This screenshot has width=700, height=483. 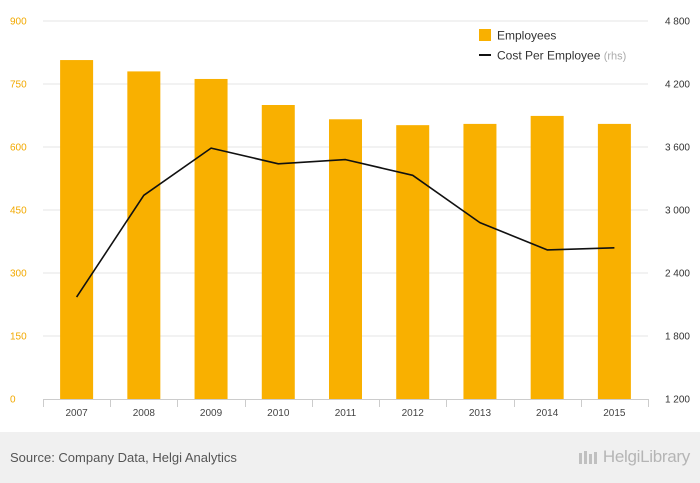 What do you see at coordinates (18, 85) in the screenshot?
I see `left-tick-label: 750` at bounding box center [18, 85].